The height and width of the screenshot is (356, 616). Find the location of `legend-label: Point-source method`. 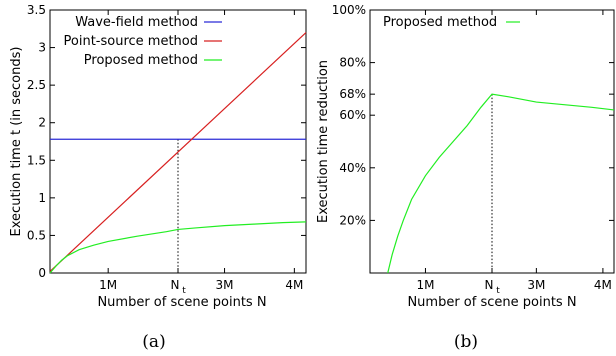

legend-label: Point-source method is located at coordinates (131, 41).